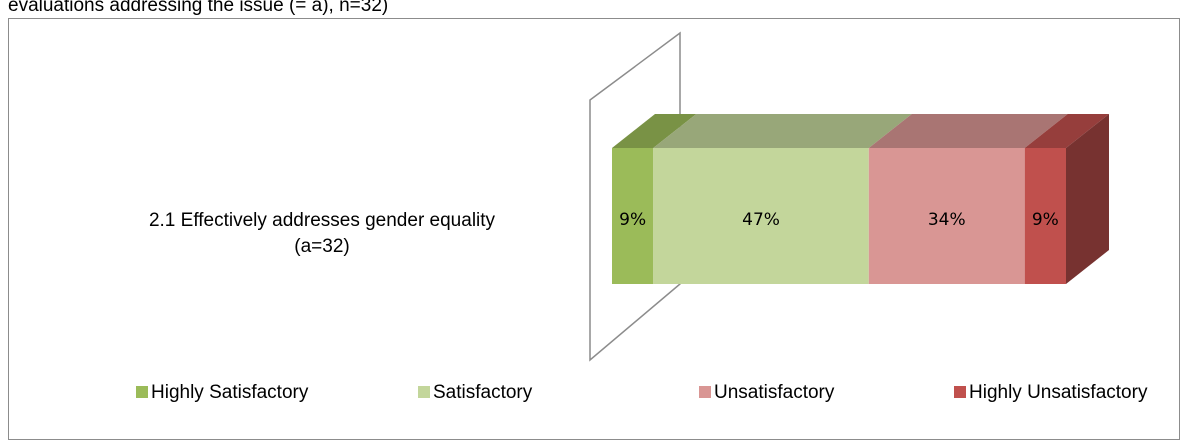  I want to click on legend-label: Highly Satisfactory, so click(230, 392).